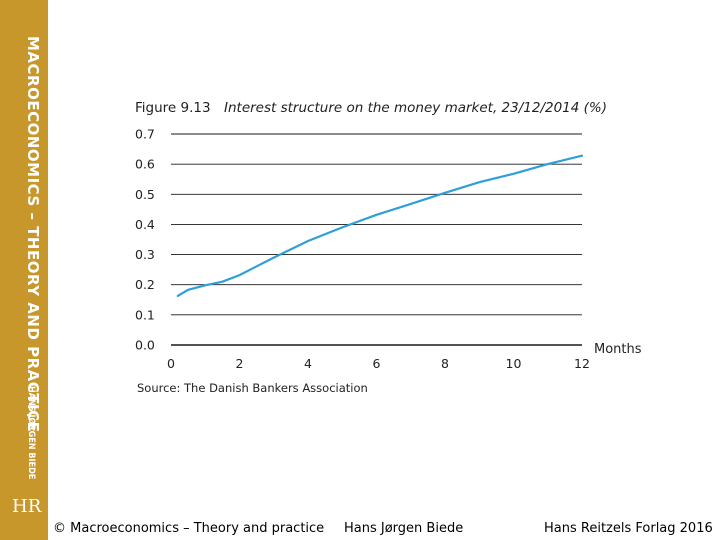  Describe the element at coordinates (145, 284) in the screenshot. I see `y-tick-label: 0.2` at that location.